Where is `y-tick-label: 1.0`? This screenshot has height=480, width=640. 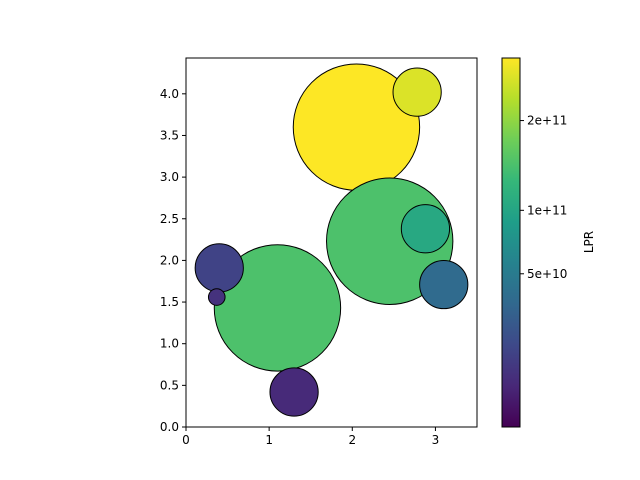 y-tick-label: 1.0 is located at coordinates (169, 344).